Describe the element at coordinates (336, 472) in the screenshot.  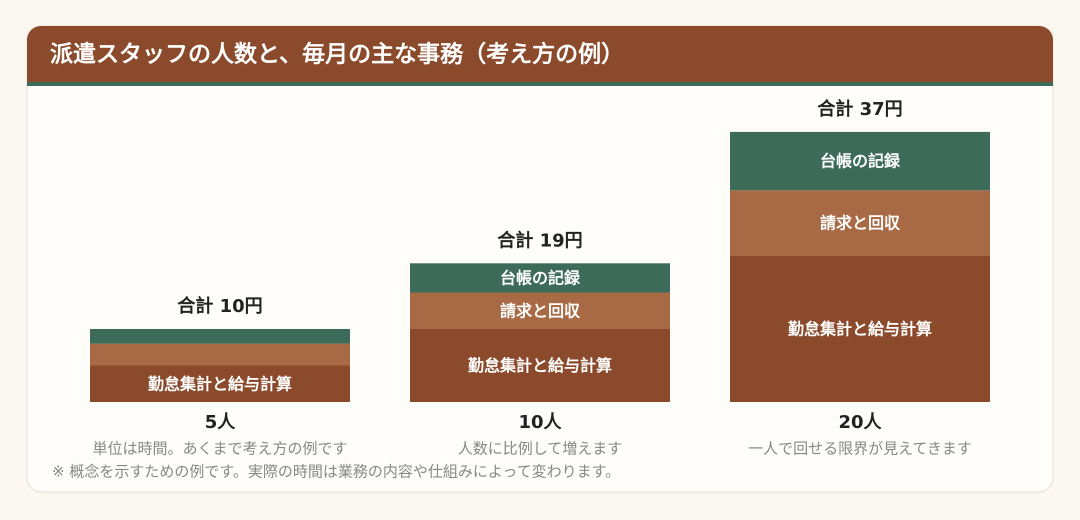
I see `note: ※ 概念を示すための例です。実際の時間は業務の内容や仕組みによって変わります。` at that location.